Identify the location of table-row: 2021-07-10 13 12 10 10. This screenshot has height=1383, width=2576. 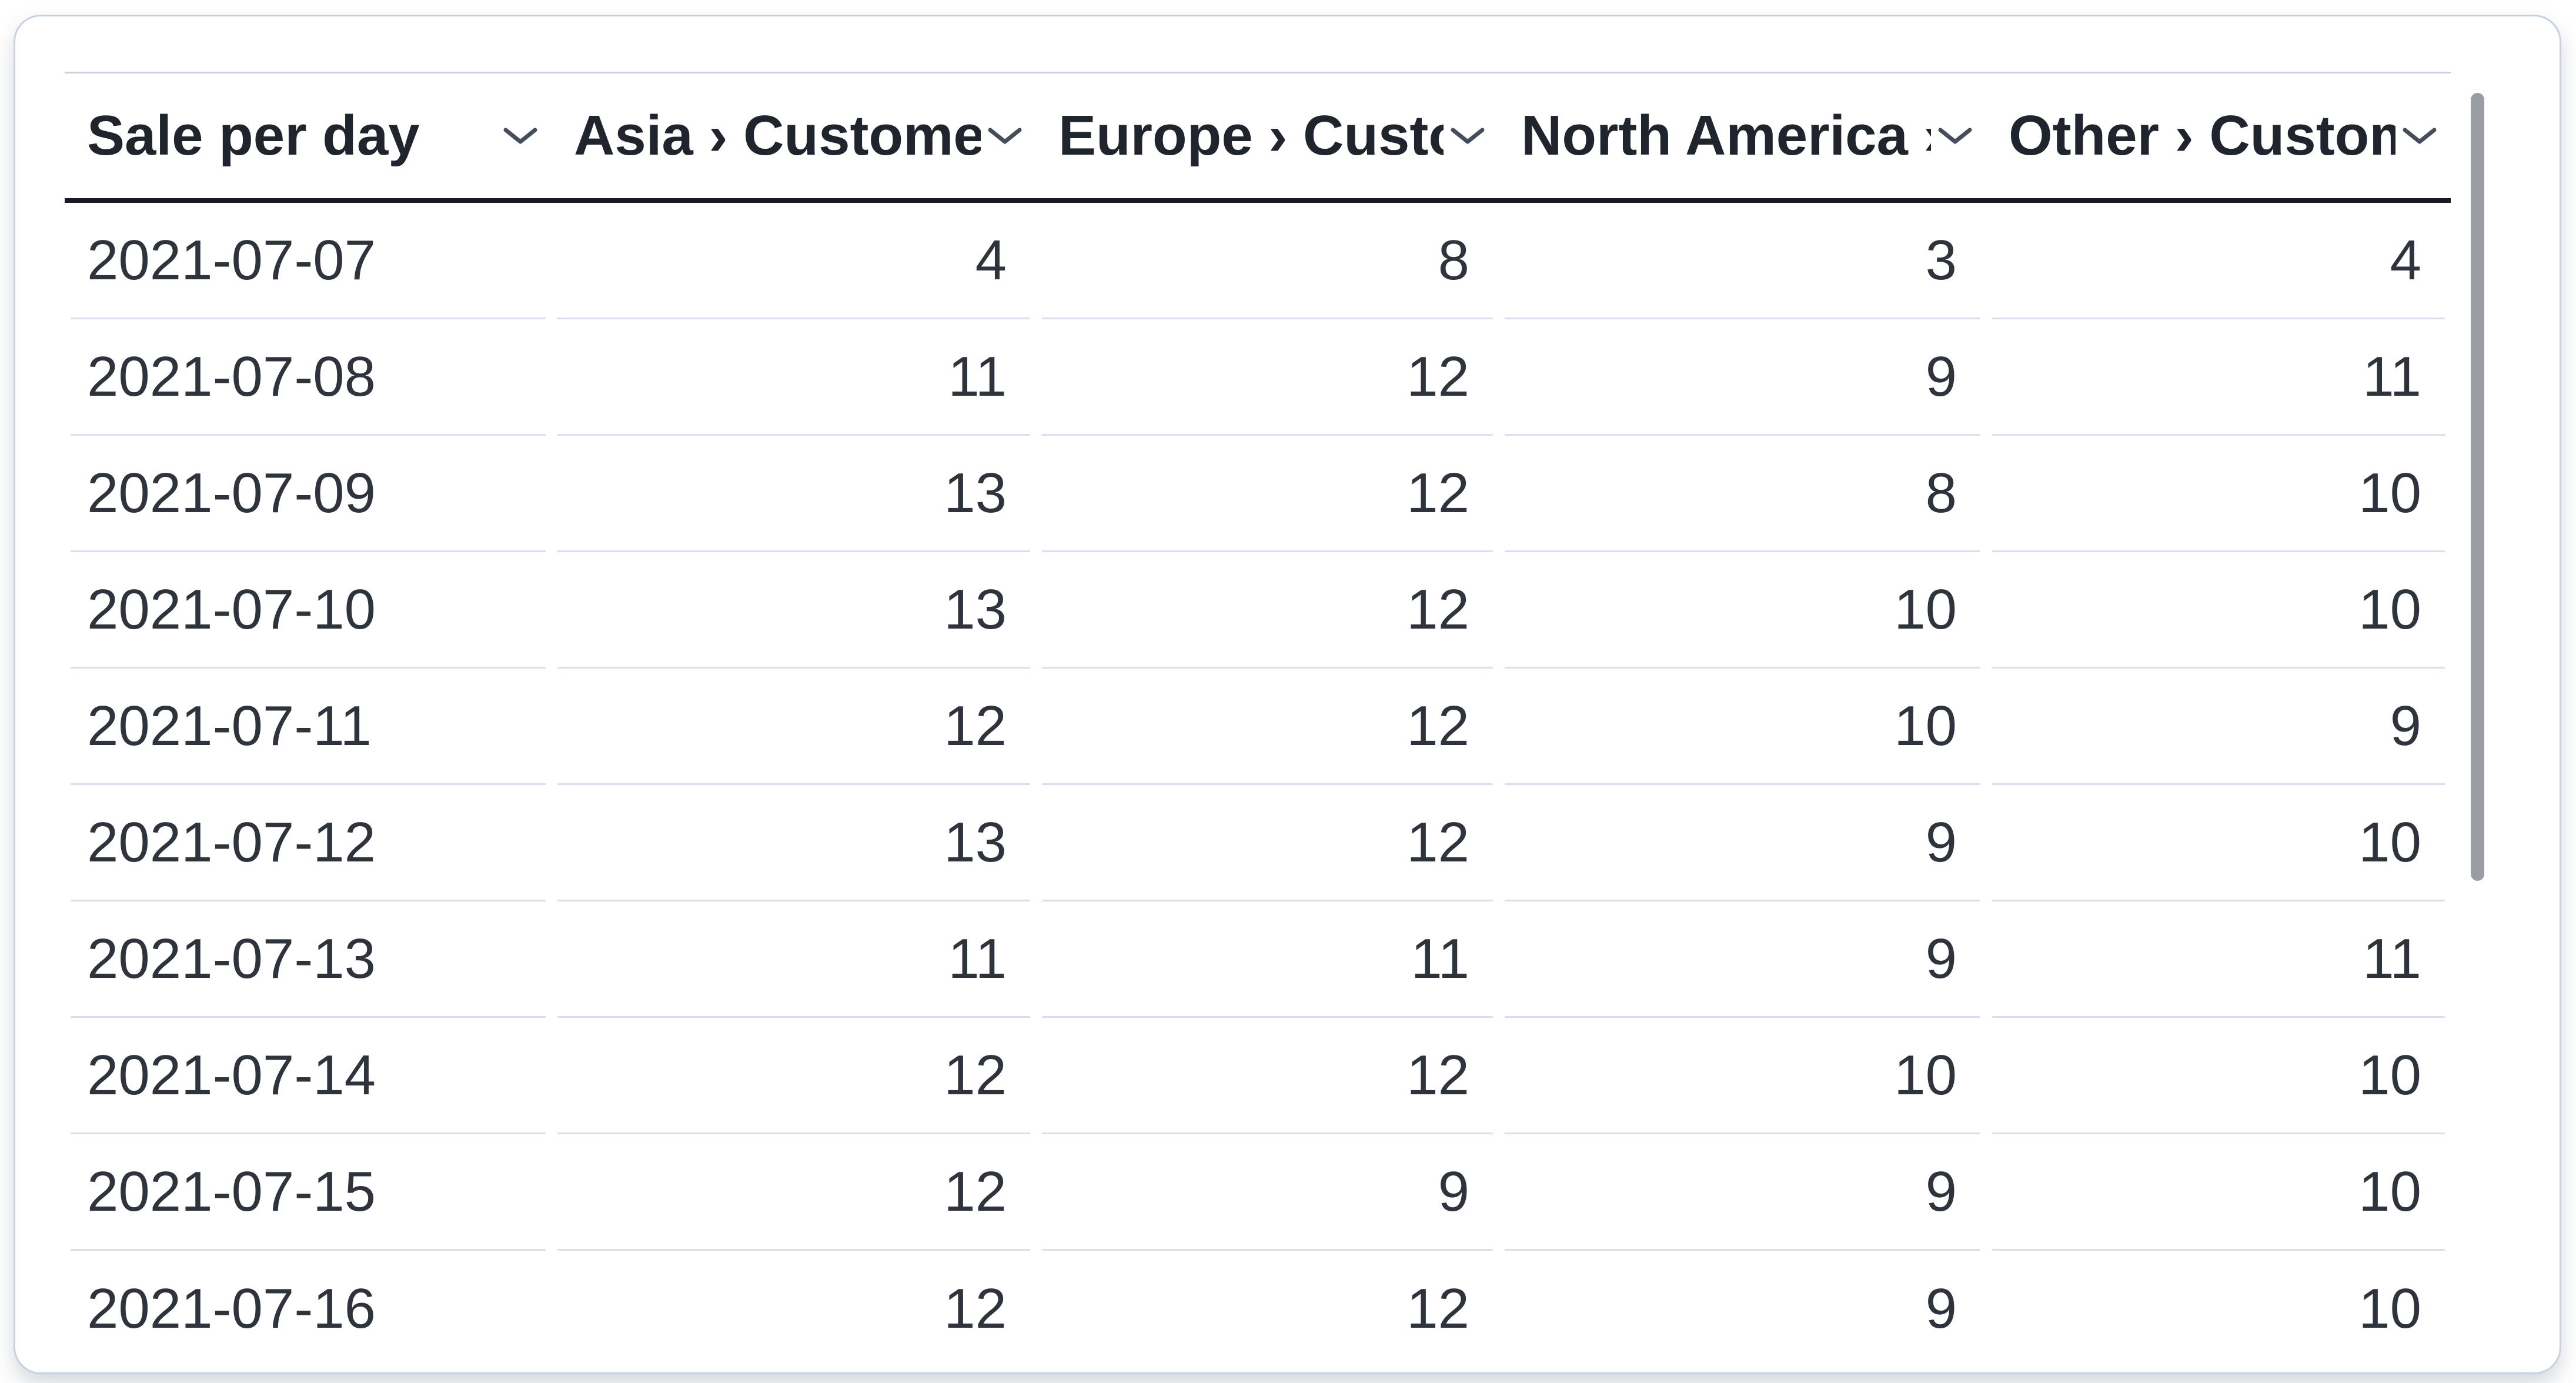
(1258, 610).